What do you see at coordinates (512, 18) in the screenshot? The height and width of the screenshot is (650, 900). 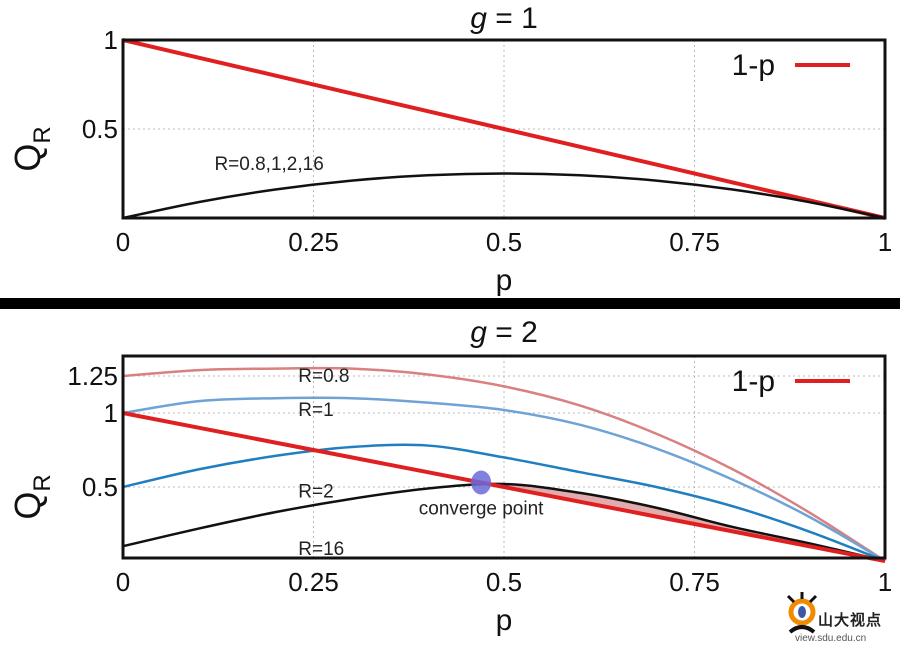 I see `title-value: = 1` at bounding box center [512, 18].